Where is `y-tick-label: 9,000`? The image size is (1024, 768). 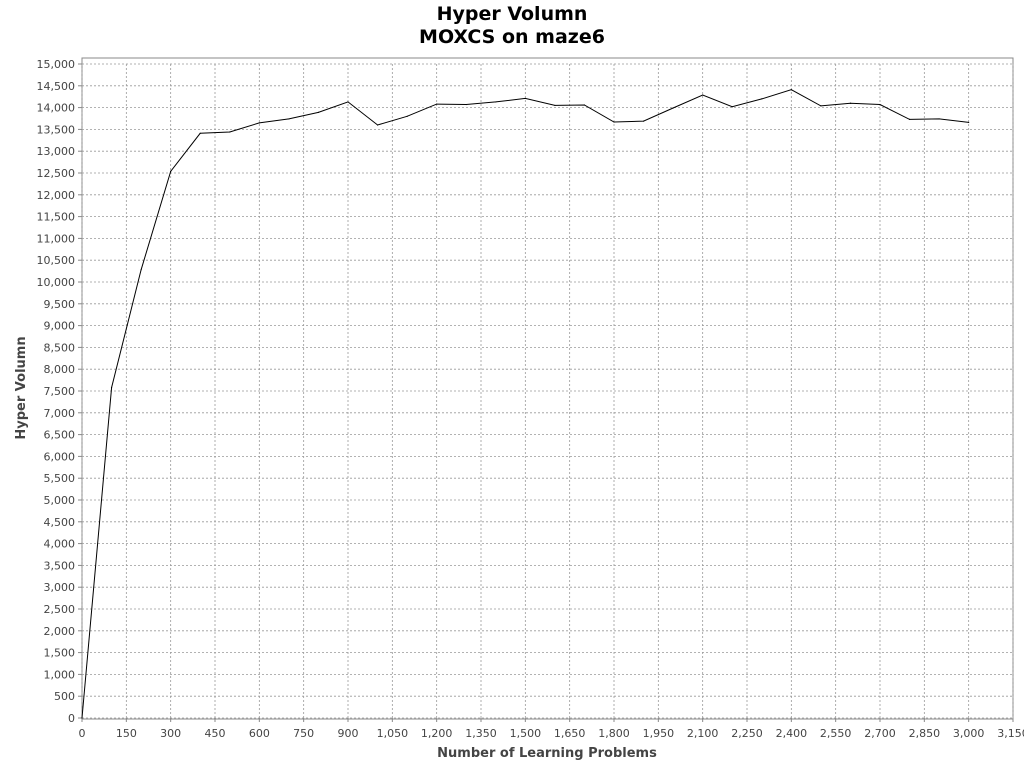 y-tick-label: 9,000 is located at coordinates (60, 326).